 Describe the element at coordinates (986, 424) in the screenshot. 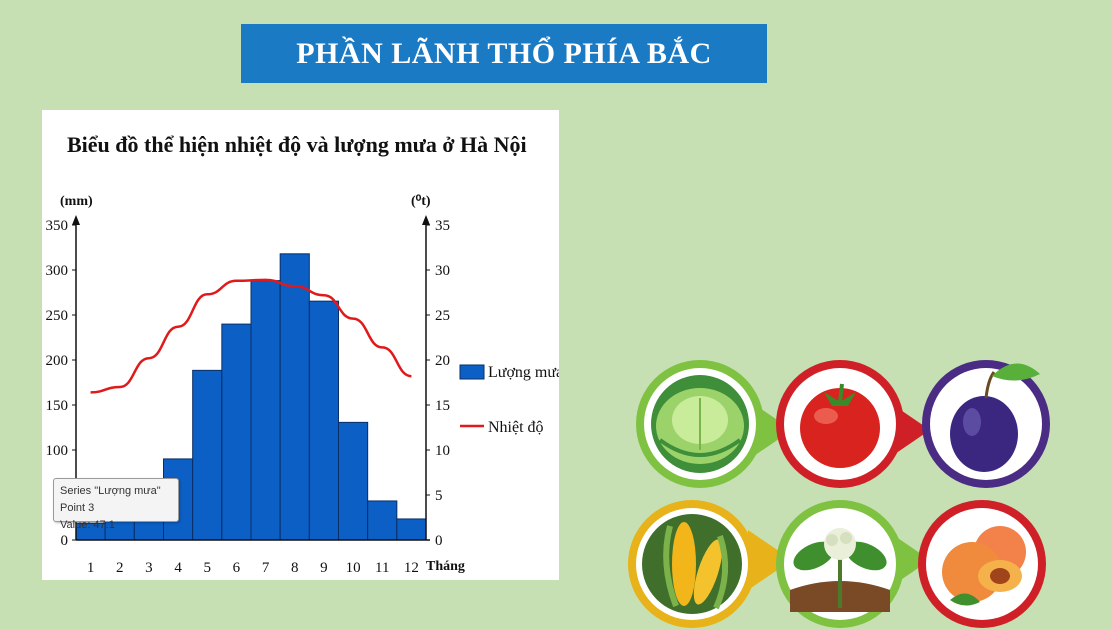

I see `plum-icon` at that location.